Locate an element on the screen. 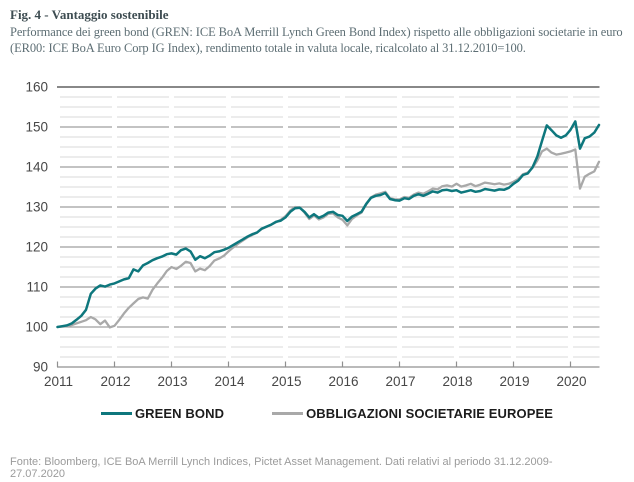 The height and width of the screenshot is (482, 634). x-axis-label-2017: 2017 is located at coordinates (400, 381).